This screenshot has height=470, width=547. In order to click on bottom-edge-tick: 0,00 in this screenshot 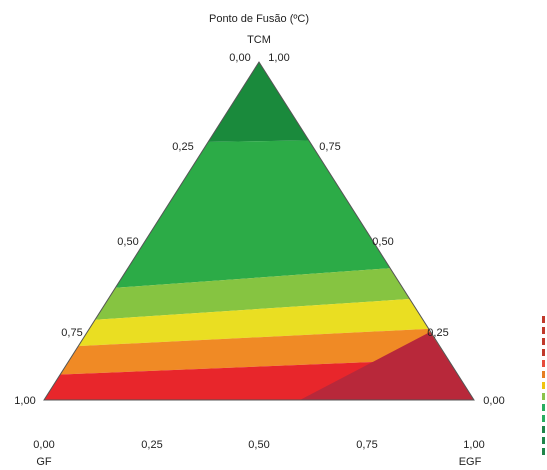, I will do `click(43, 445)`.